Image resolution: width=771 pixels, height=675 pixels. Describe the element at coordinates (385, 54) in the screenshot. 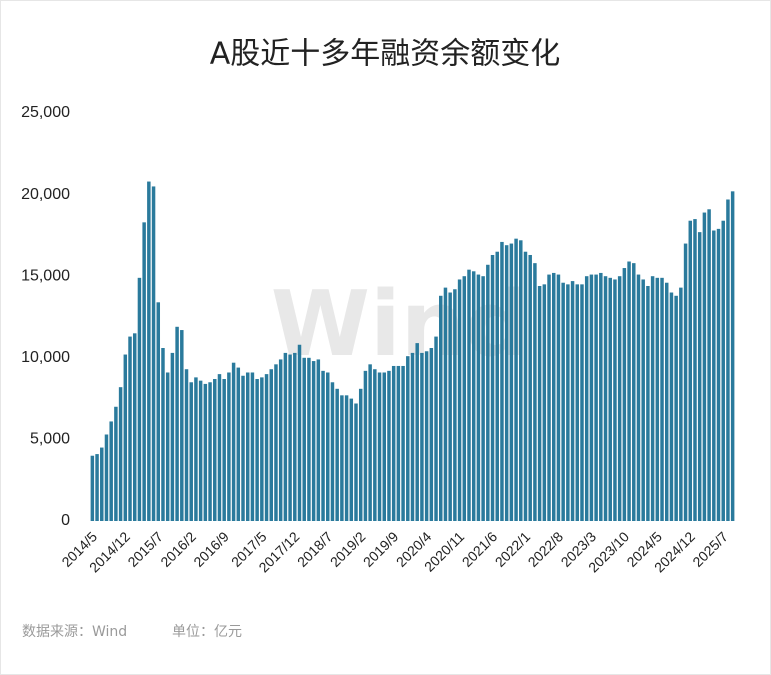

I see `chart-title: A股近十多年融资余额变化` at that location.